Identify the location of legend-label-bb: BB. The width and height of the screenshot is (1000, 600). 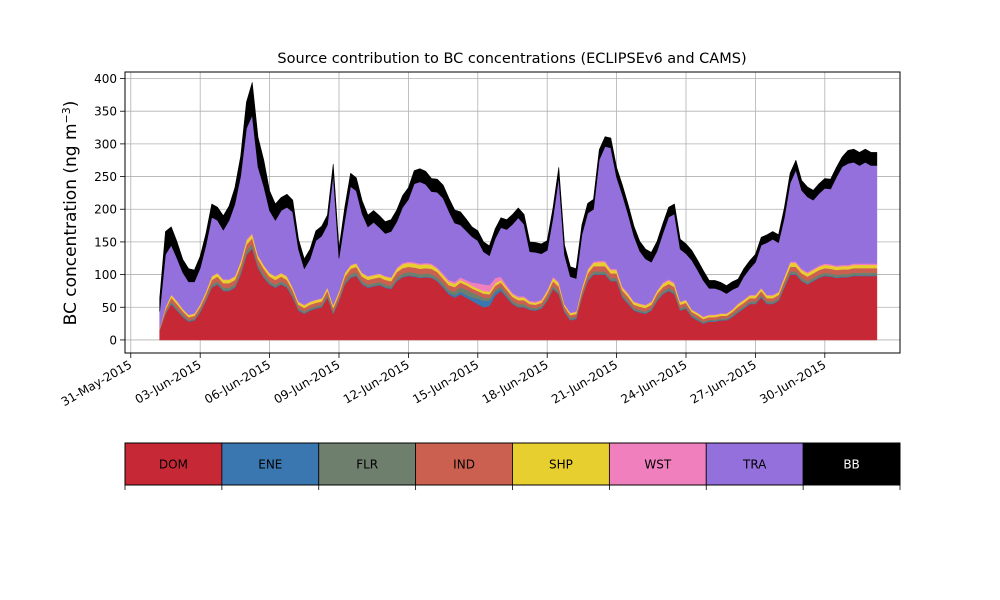
(851, 465).